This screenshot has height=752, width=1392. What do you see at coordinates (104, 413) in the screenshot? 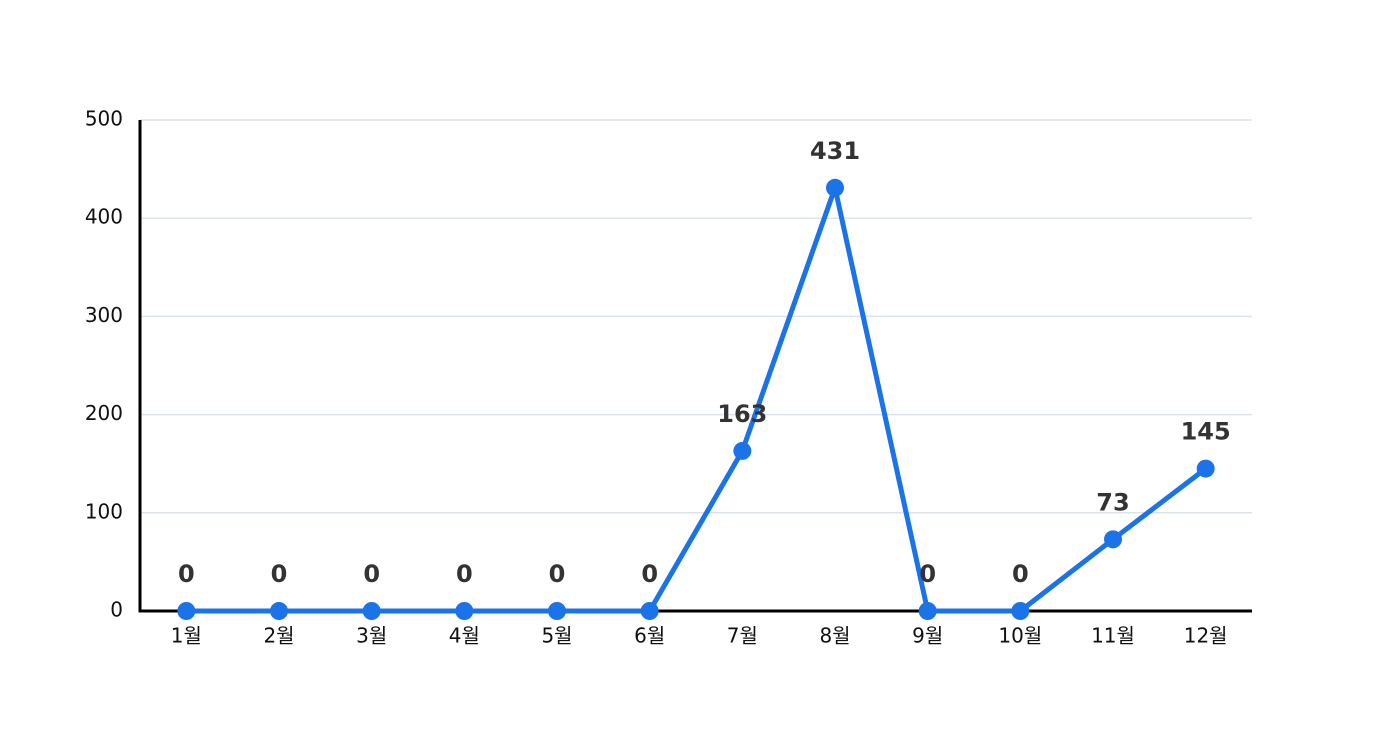
I see `y-tick-label: 200` at bounding box center [104, 413].